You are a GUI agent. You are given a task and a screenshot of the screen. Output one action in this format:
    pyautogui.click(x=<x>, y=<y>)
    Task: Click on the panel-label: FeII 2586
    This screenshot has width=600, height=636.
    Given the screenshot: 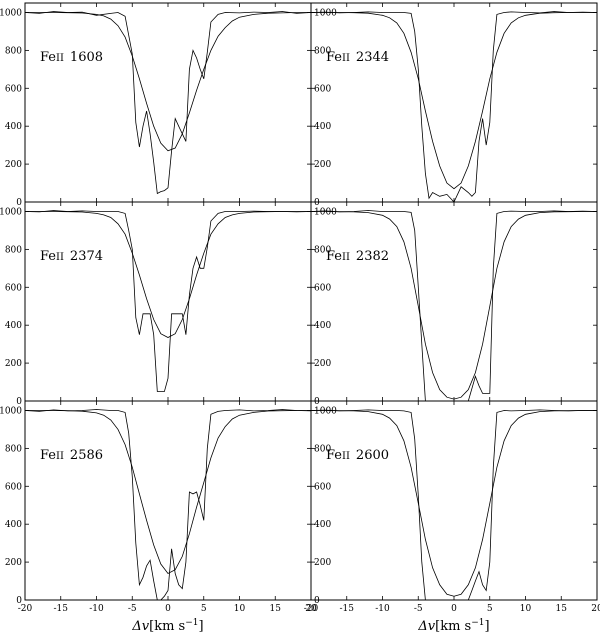 What is the action you would take?
    pyautogui.click(x=71, y=455)
    